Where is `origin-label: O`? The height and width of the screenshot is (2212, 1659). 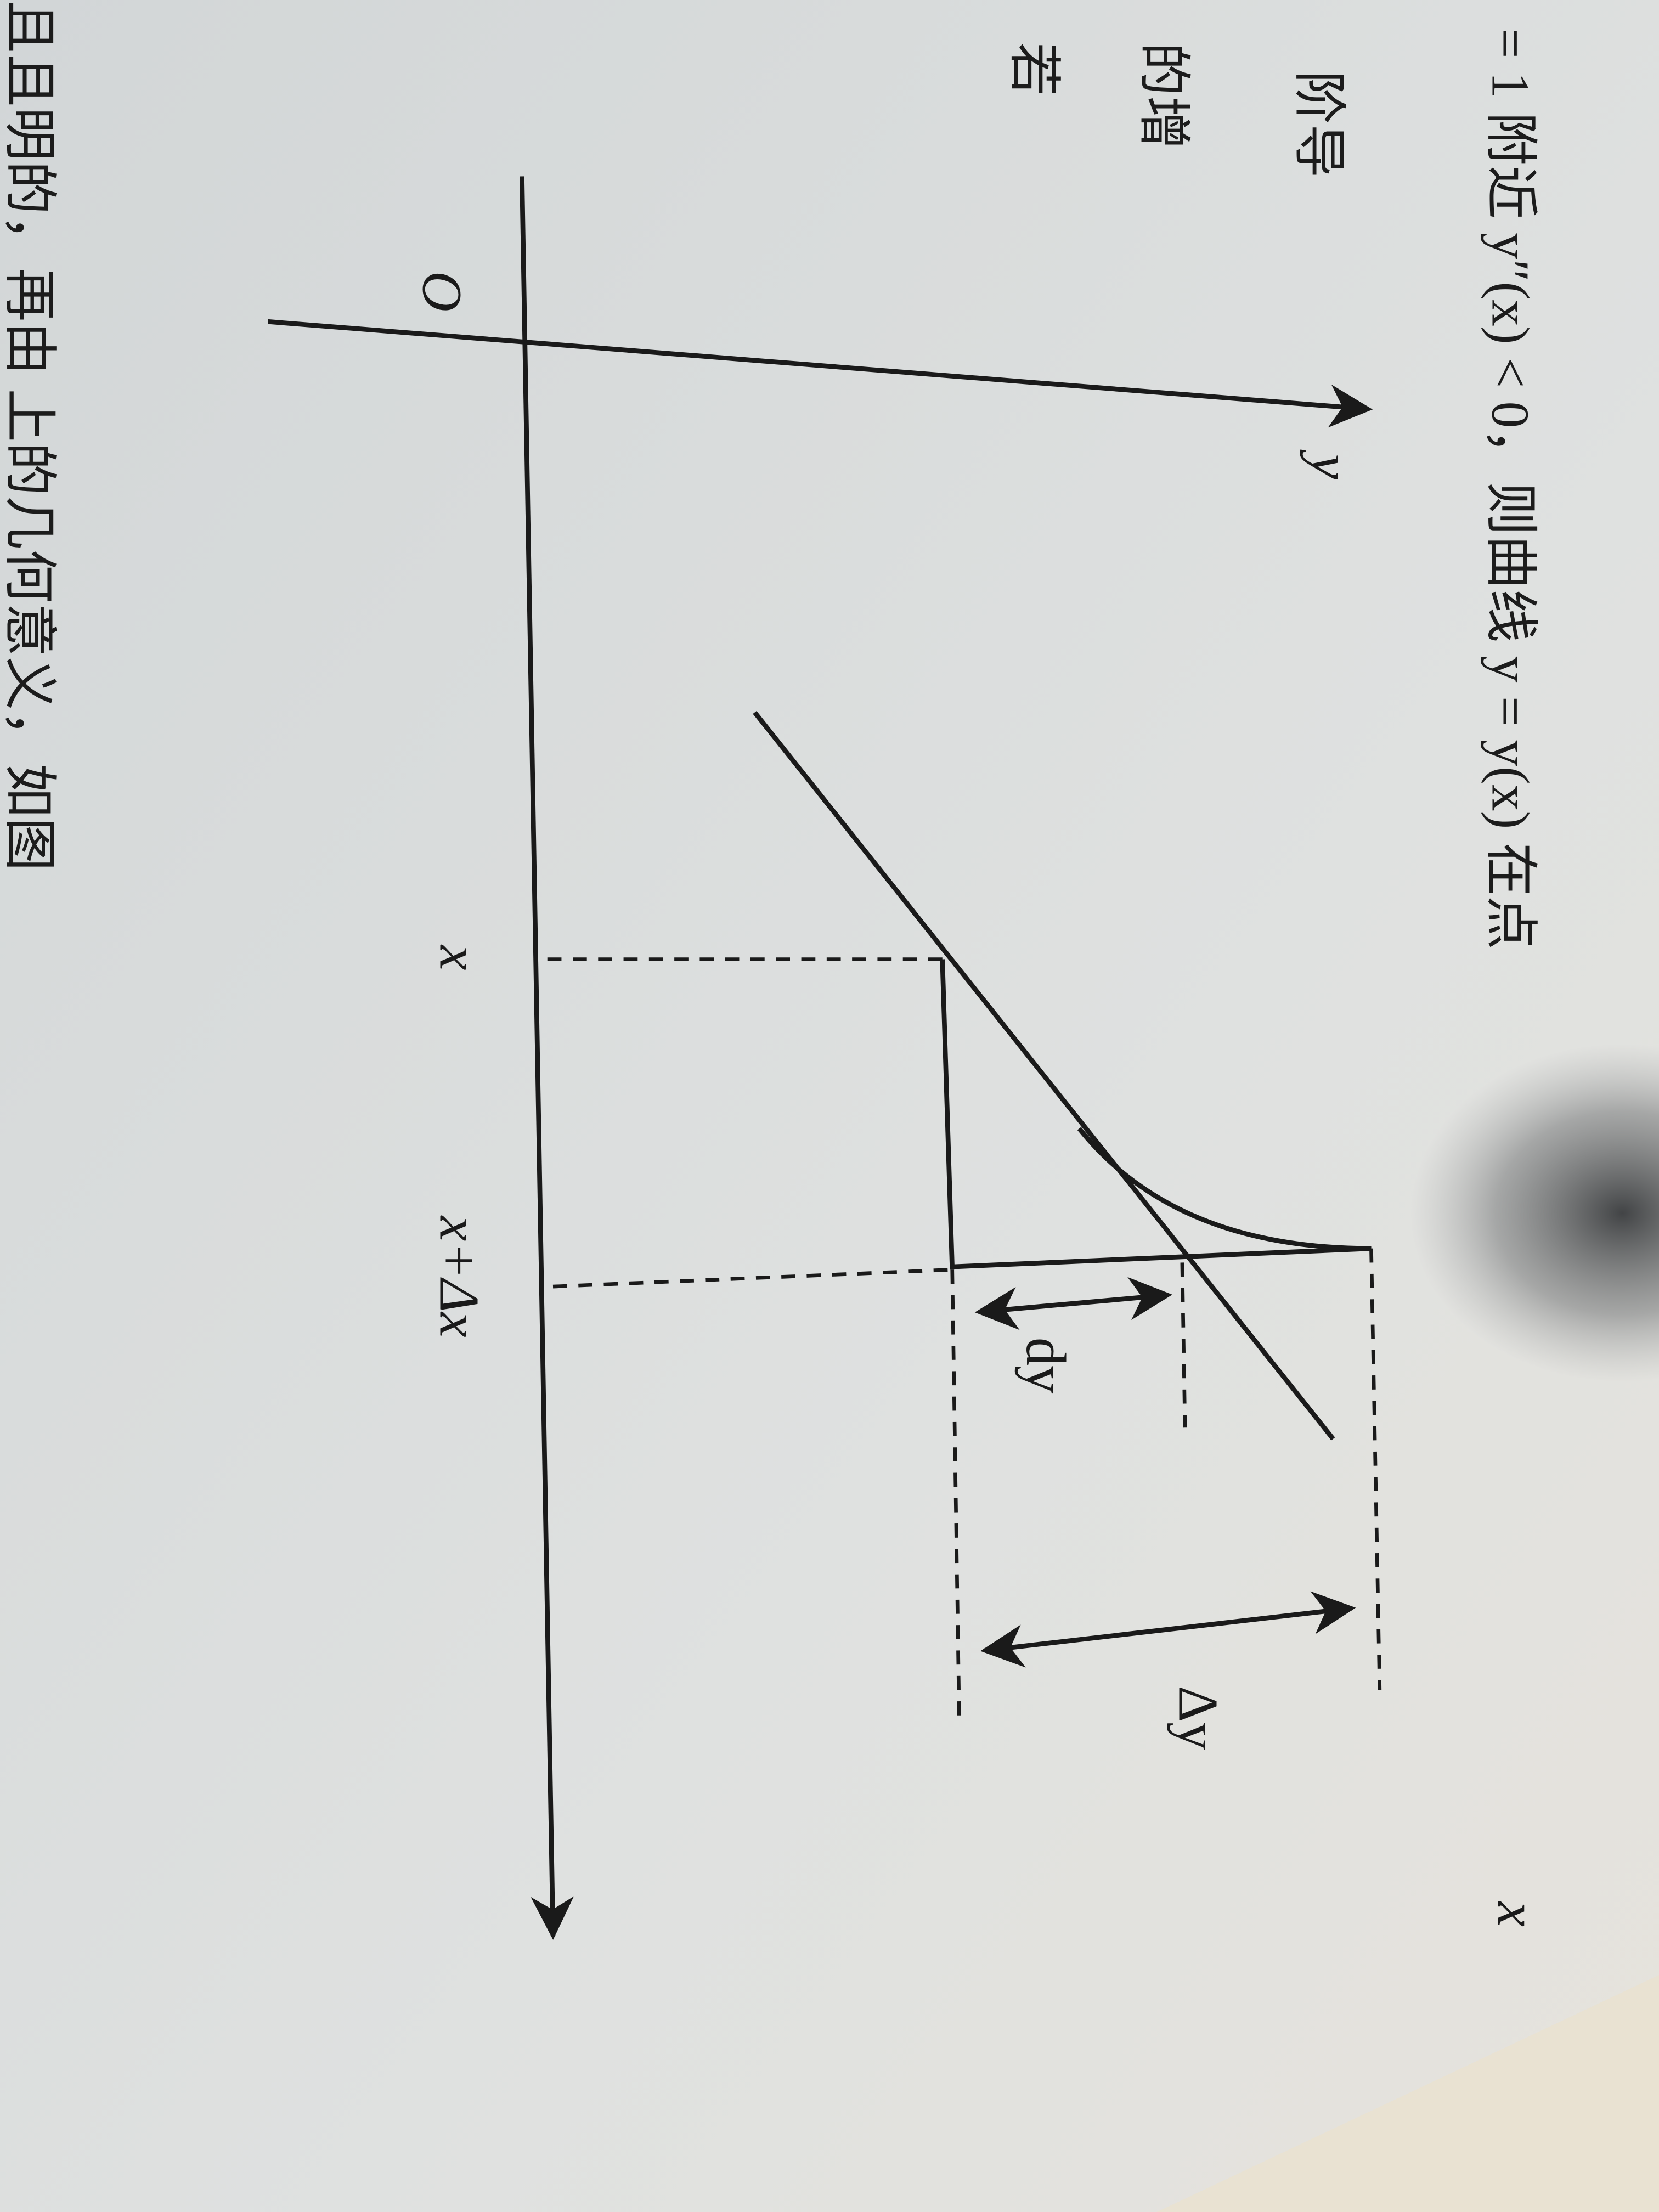 origin-label: O is located at coordinates (442, 291).